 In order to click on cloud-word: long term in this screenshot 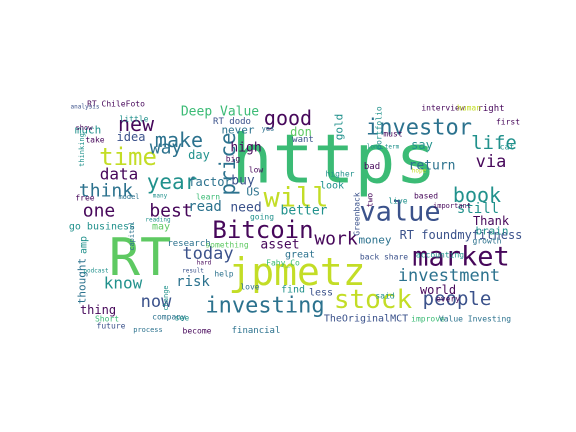, I will do `click(383, 147)`.